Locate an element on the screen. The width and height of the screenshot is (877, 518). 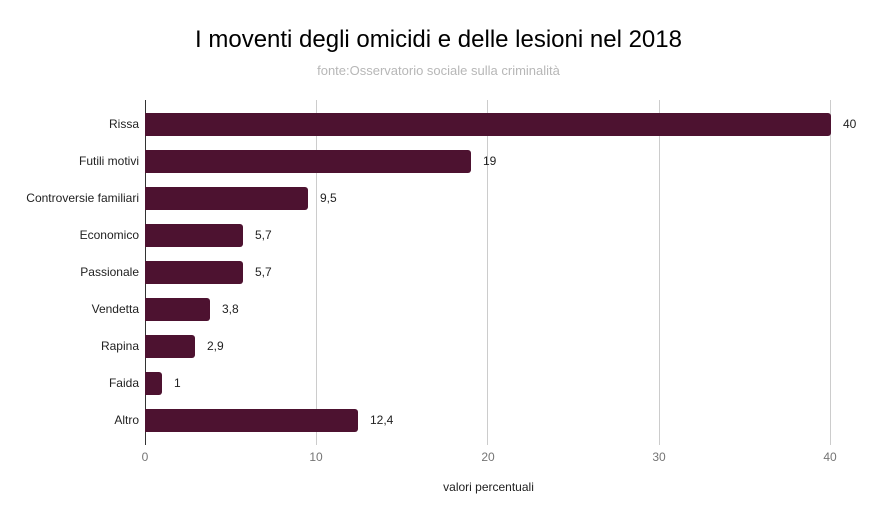
category-label: Controversie familiari is located at coordinates (82, 198).